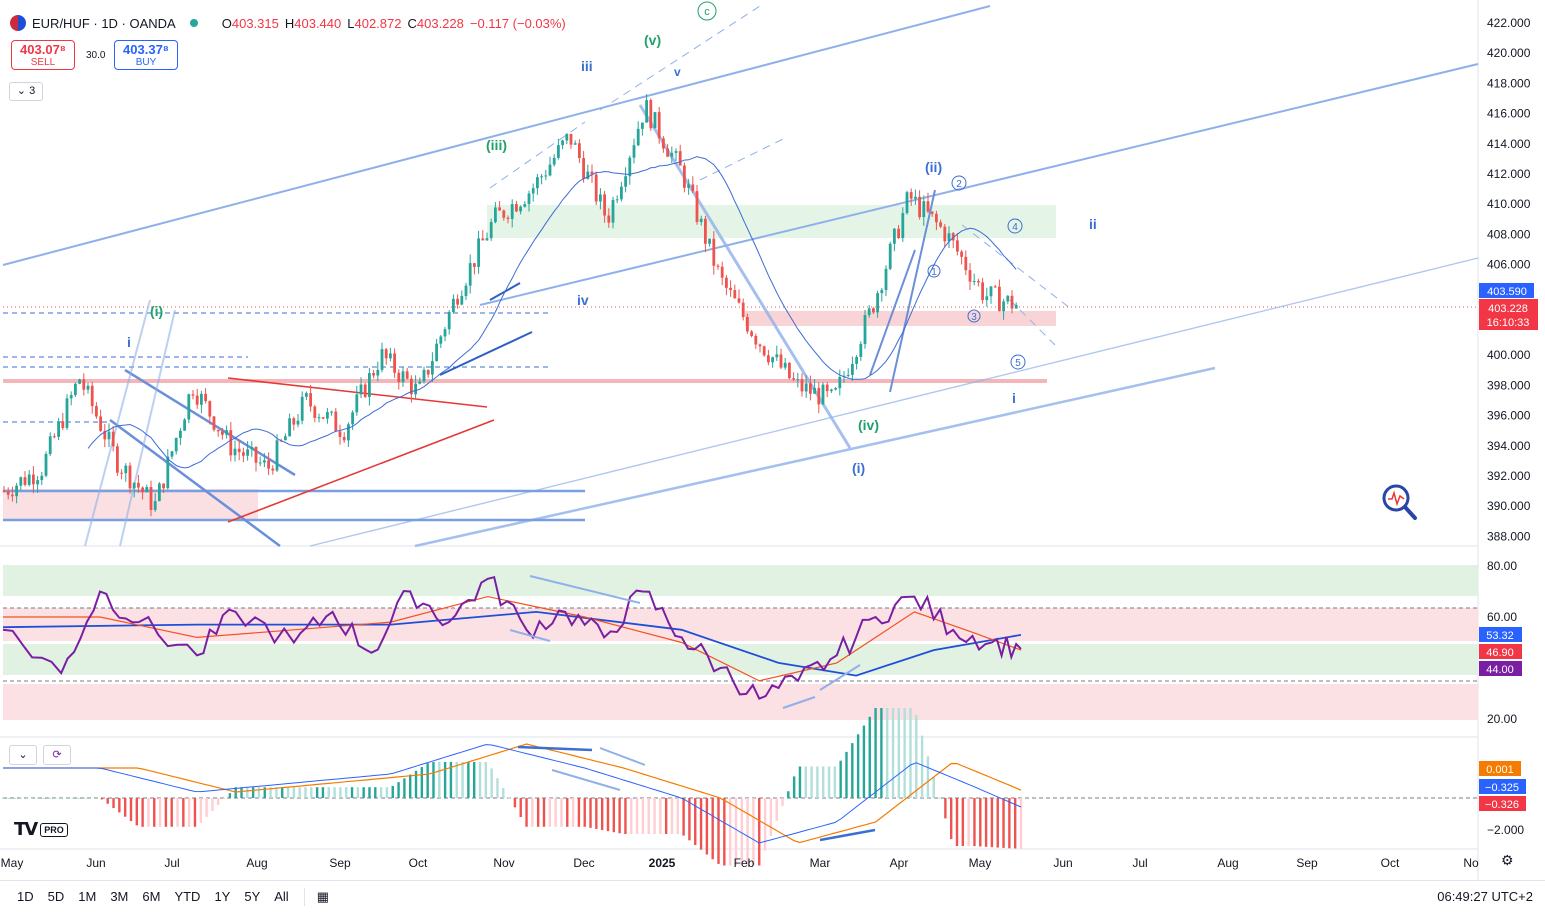  I want to click on settings-icon: ⚙, so click(1507, 860).